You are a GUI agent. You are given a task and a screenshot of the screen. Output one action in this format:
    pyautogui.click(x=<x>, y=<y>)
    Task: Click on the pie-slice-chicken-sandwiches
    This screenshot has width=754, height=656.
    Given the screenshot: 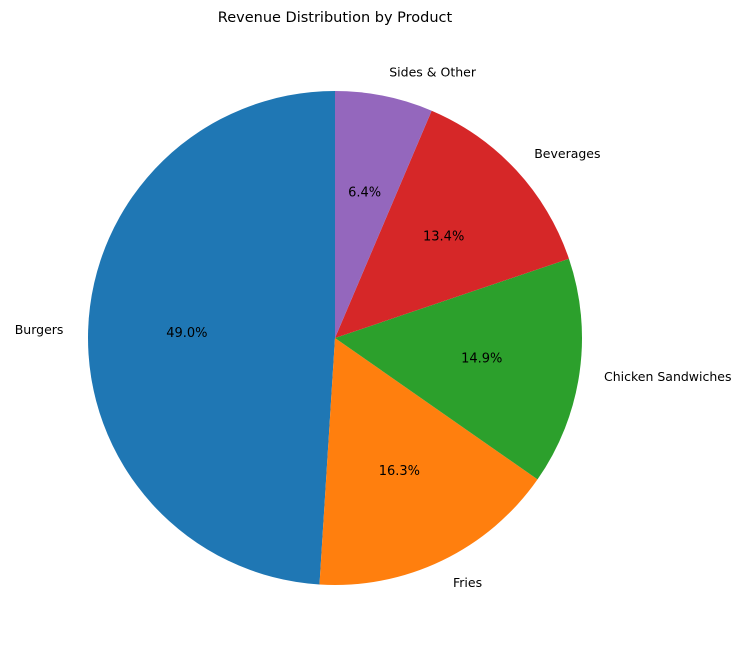 What is the action you would take?
    pyautogui.click(x=458, y=369)
    